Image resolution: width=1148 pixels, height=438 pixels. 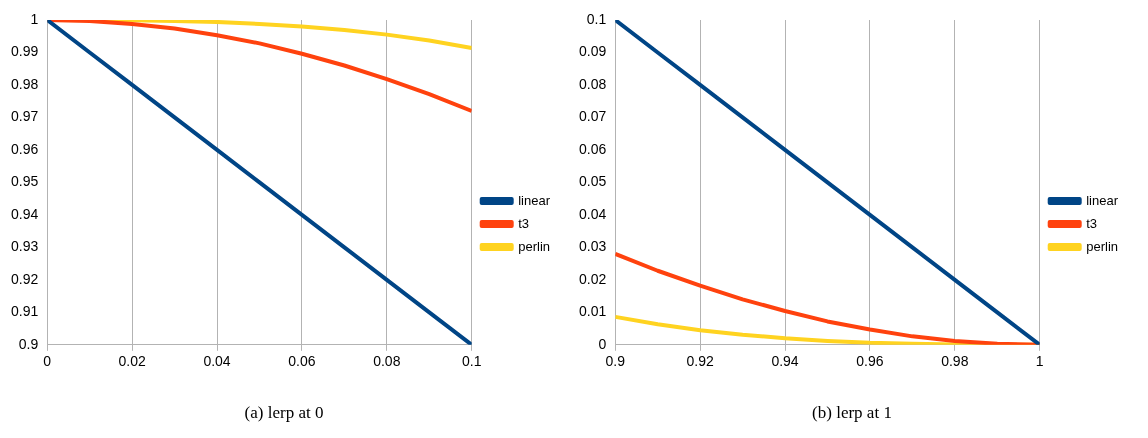 I want to click on y-tick-label: 0.91, so click(x=25, y=311).